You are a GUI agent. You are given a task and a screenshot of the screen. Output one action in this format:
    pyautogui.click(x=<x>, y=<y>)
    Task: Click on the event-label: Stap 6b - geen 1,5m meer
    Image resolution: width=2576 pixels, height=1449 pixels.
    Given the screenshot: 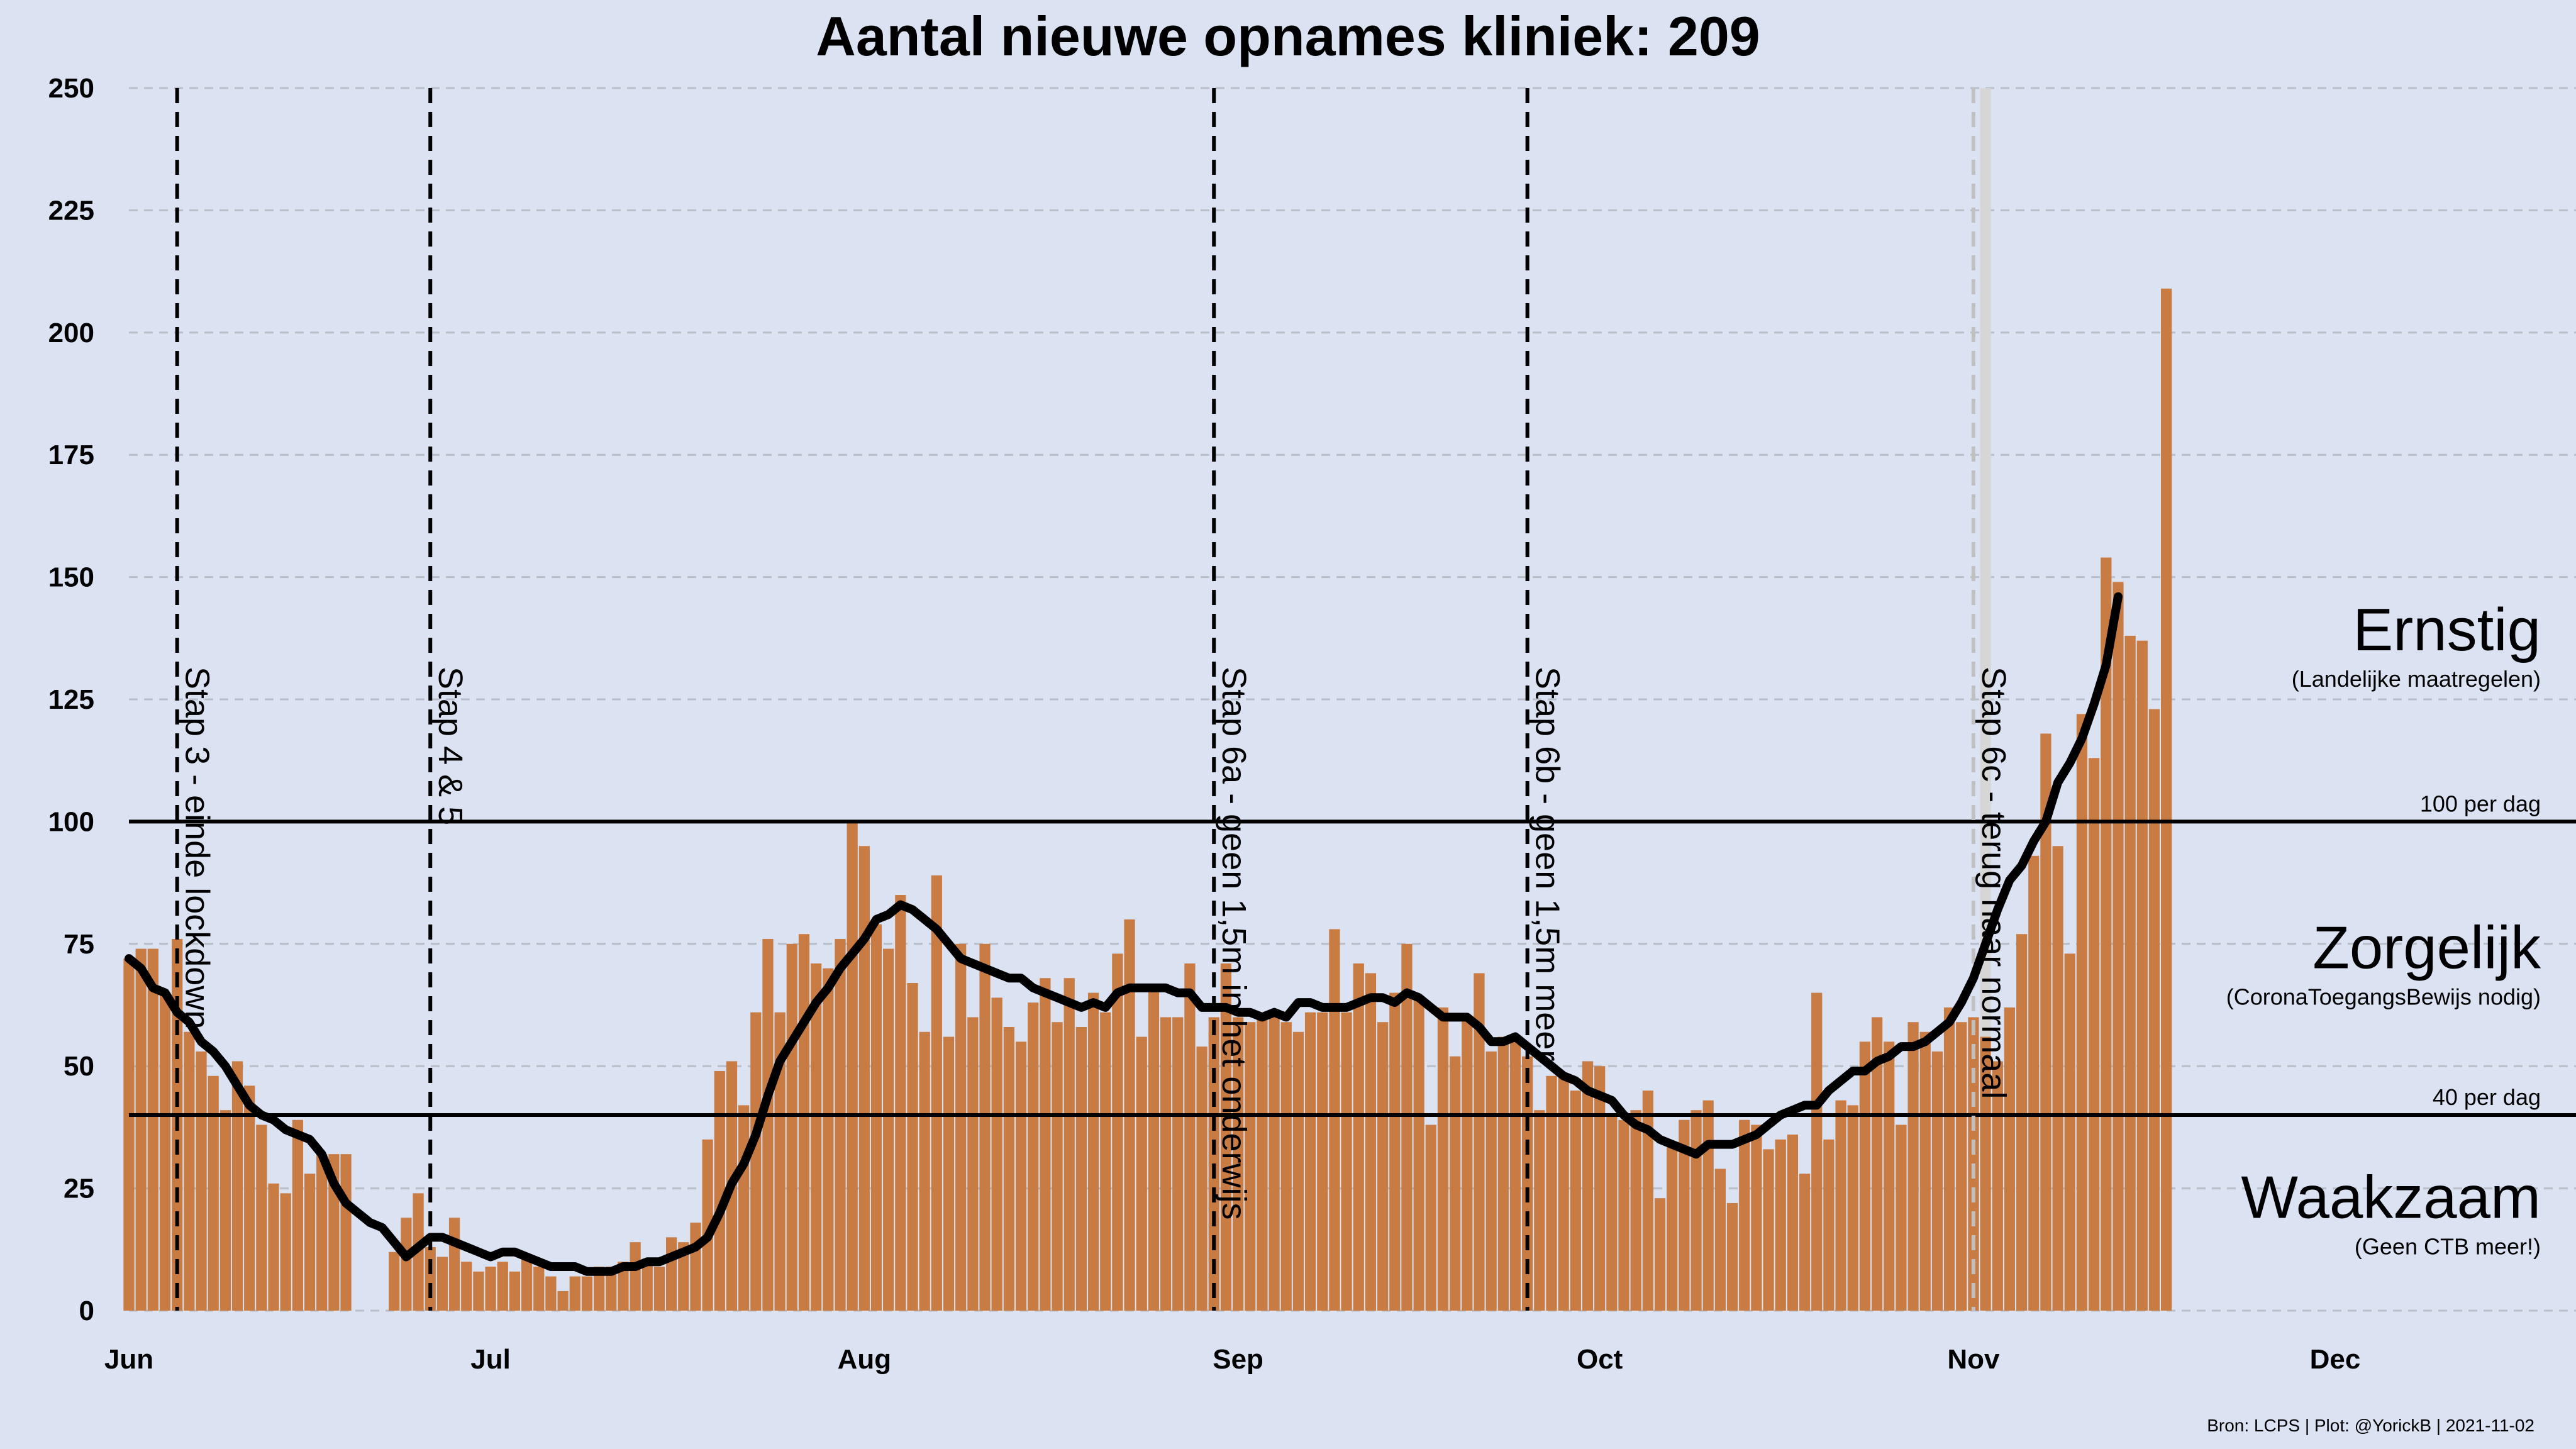 What is the action you would take?
    pyautogui.click(x=1548, y=864)
    